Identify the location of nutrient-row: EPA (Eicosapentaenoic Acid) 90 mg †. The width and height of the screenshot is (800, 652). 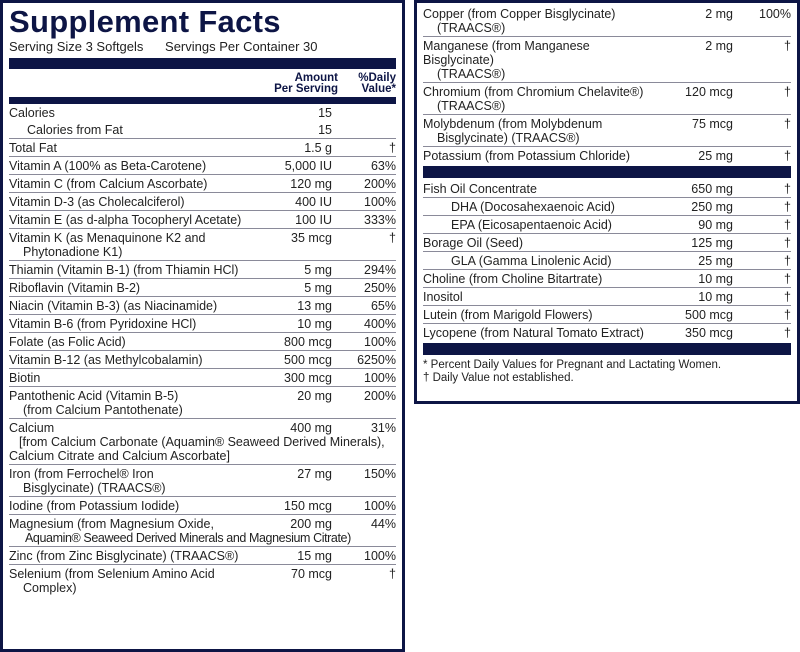
(607, 224).